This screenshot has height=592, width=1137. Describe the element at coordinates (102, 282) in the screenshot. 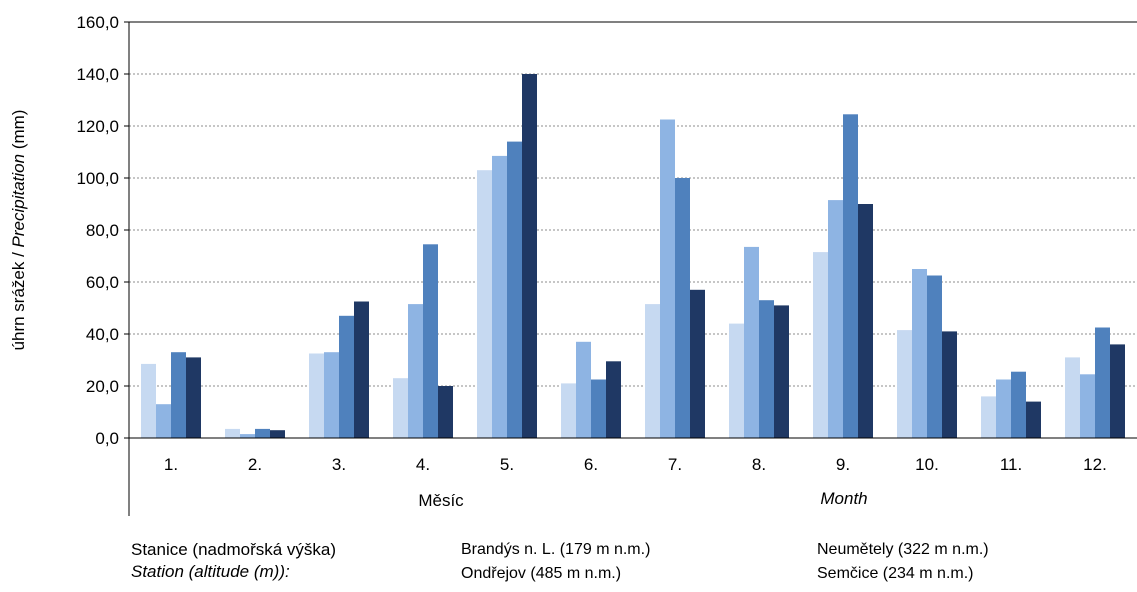

I see `y-tick-label: 60,0` at that location.